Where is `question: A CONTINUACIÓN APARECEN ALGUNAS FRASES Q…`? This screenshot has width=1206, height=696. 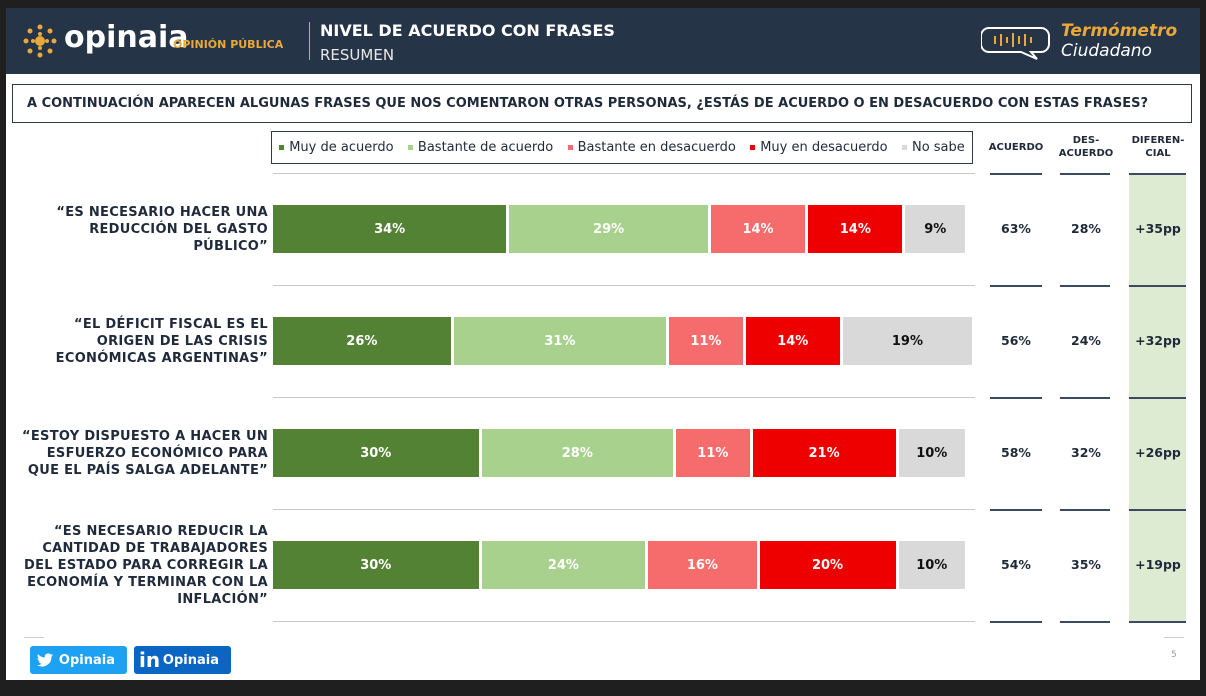
question: A CONTINUACIÓN APARECEN ALGUNAS FRASES Q… is located at coordinates (602, 103).